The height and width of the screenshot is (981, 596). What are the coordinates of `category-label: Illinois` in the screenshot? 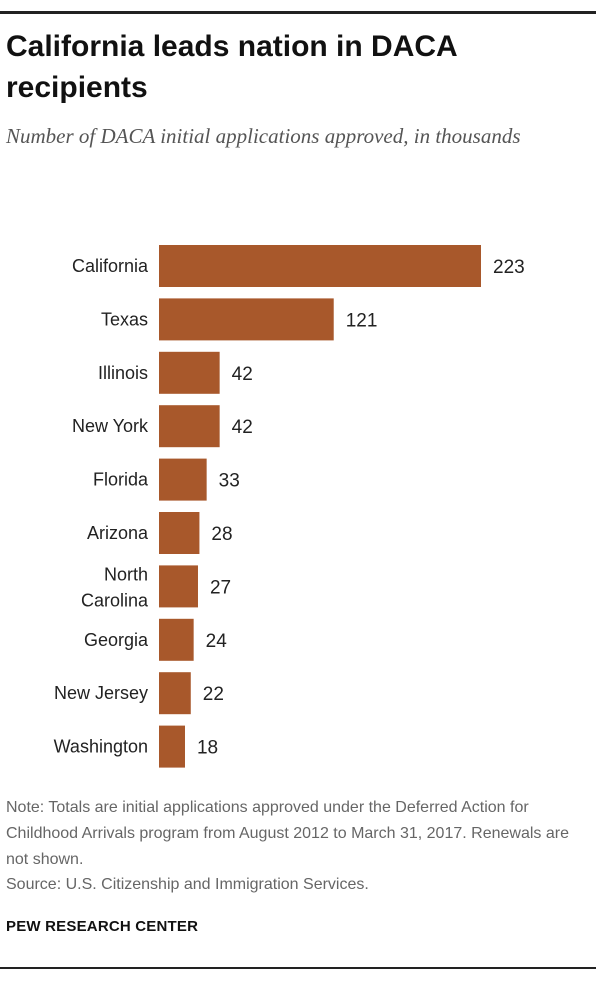 It's located at (123, 373).